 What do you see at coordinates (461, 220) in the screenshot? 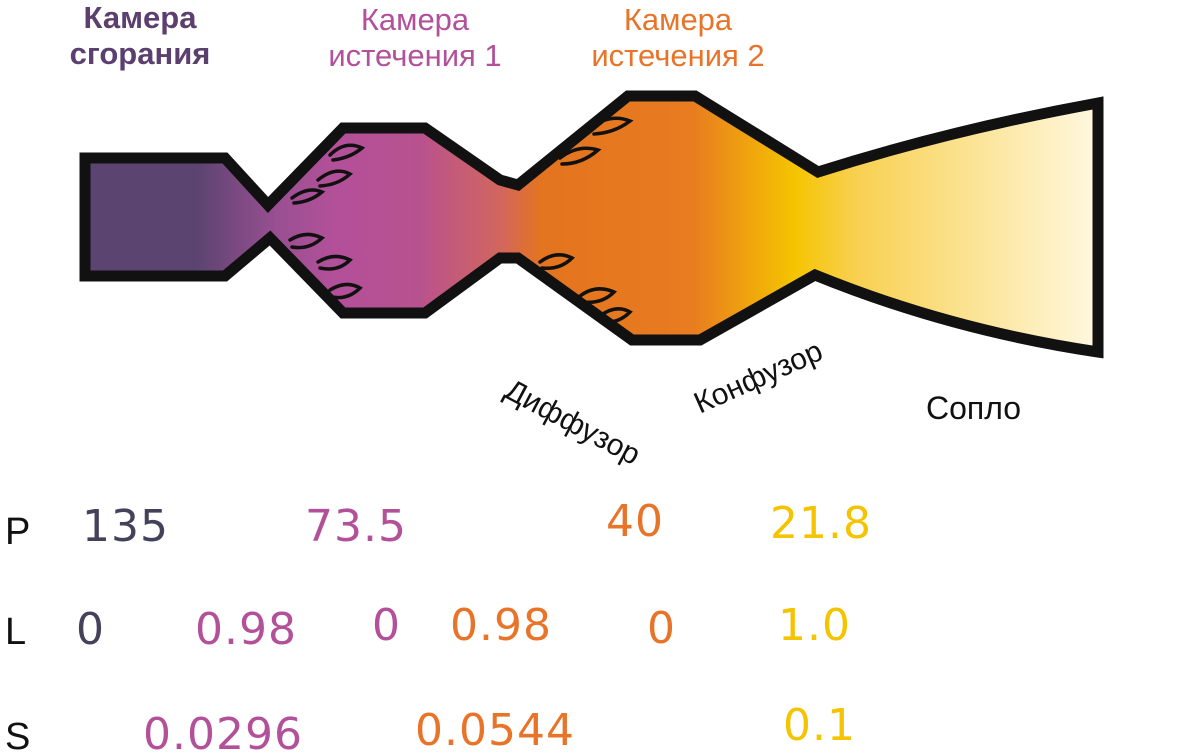
I see `vortex-swirls` at bounding box center [461, 220].